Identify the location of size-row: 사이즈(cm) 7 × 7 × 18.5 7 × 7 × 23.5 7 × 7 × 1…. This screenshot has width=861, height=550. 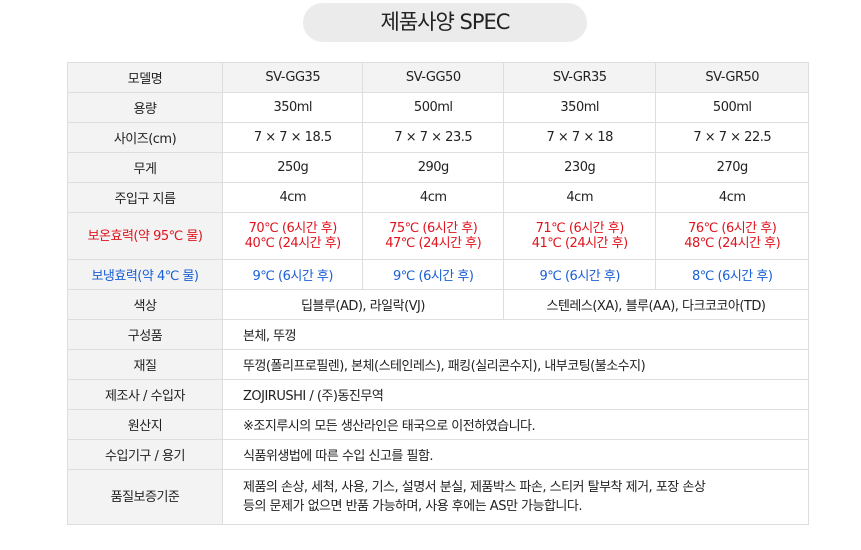
(438, 137).